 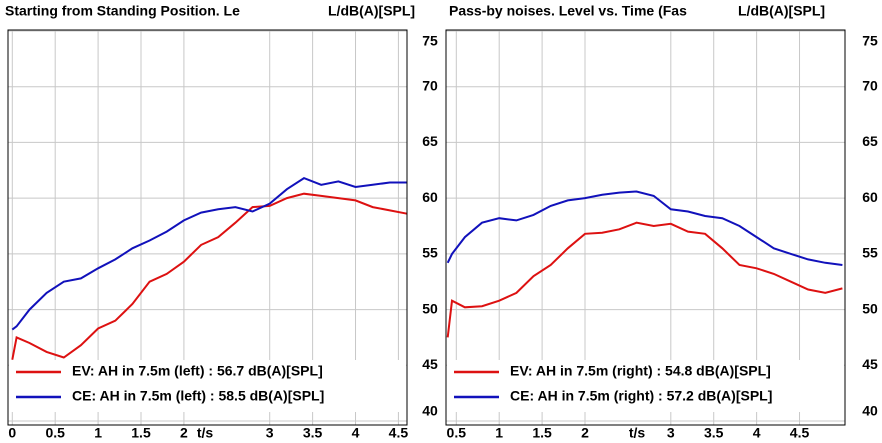 What do you see at coordinates (641, 396) in the screenshot?
I see `legend-label: CE: AH in 7.5m (right) : 57.2 dB(A)[SPL]` at bounding box center [641, 396].